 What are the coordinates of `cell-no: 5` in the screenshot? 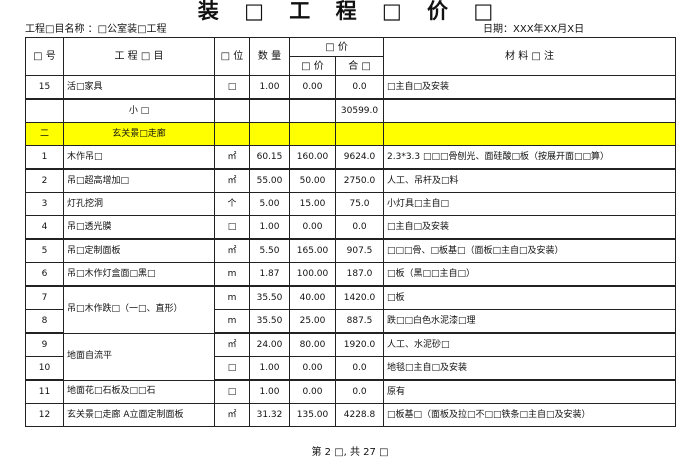 It's located at (44, 250).